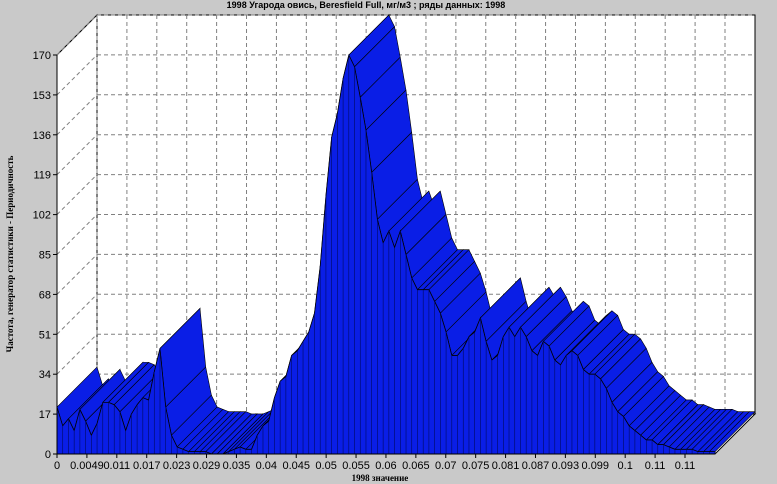  I want to click on x-tick-label: 0.099, so click(596, 466).